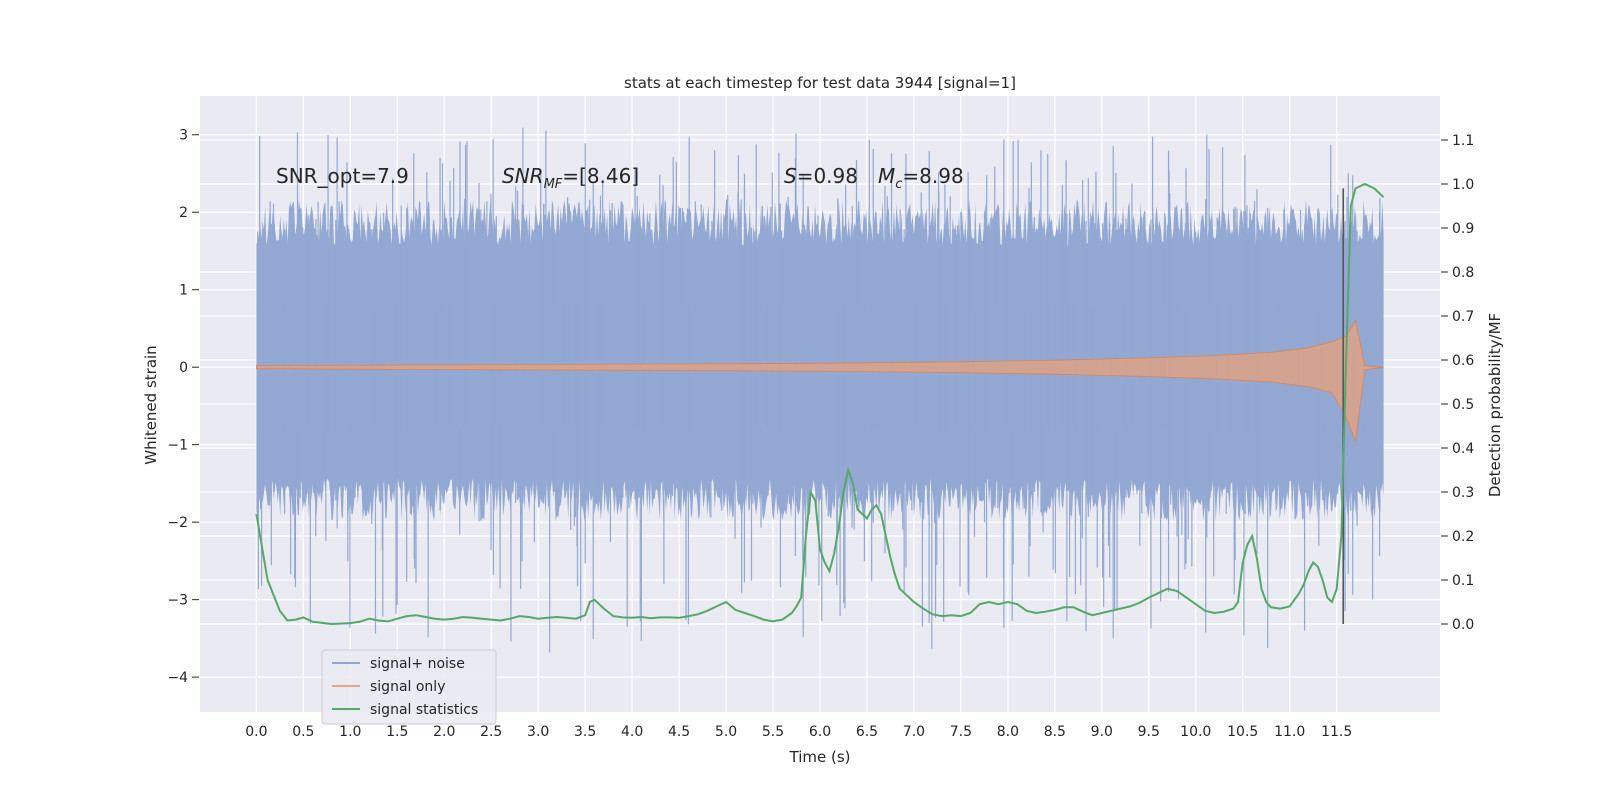 This screenshot has width=1600, height=804. What do you see at coordinates (914, 732) in the screenshot?
I see `x-tick-label: 7.0` at bounding box center [914, 732].